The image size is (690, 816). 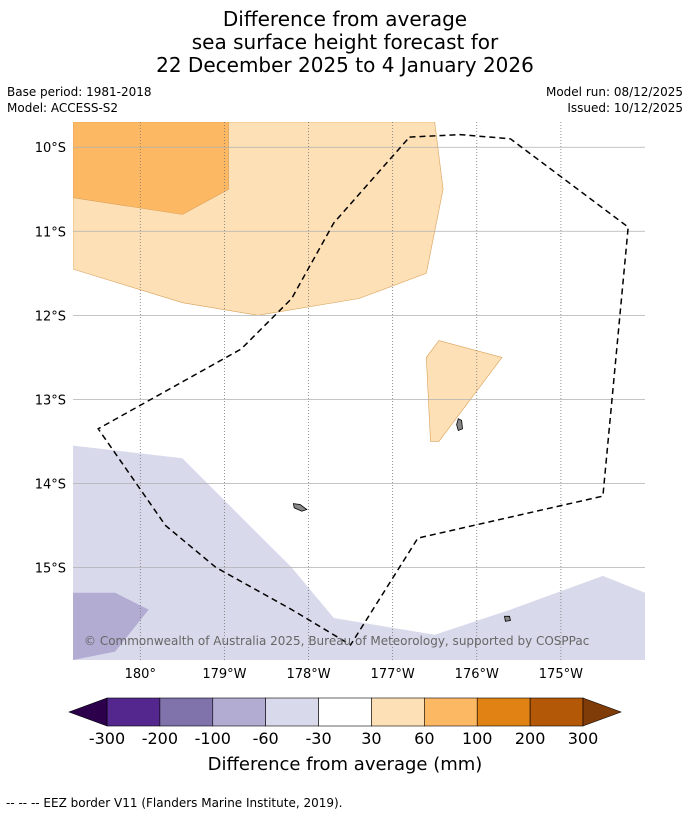 What do you see at coordinates (160, 738) in the screenshot?
I see `colorbar-tick-label: -200` at bounding box center [160, 738].